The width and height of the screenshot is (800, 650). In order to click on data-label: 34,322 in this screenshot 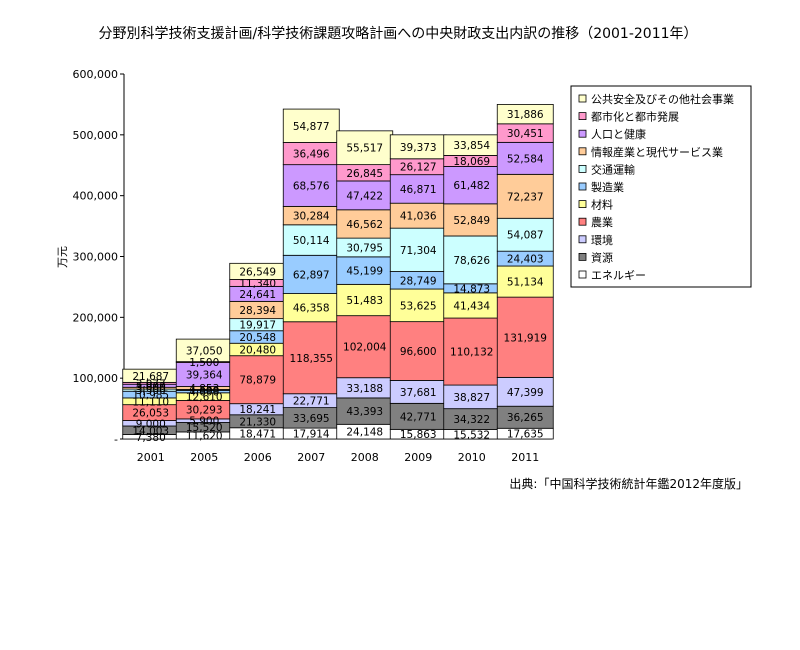, I will do `click(471, 420)`.